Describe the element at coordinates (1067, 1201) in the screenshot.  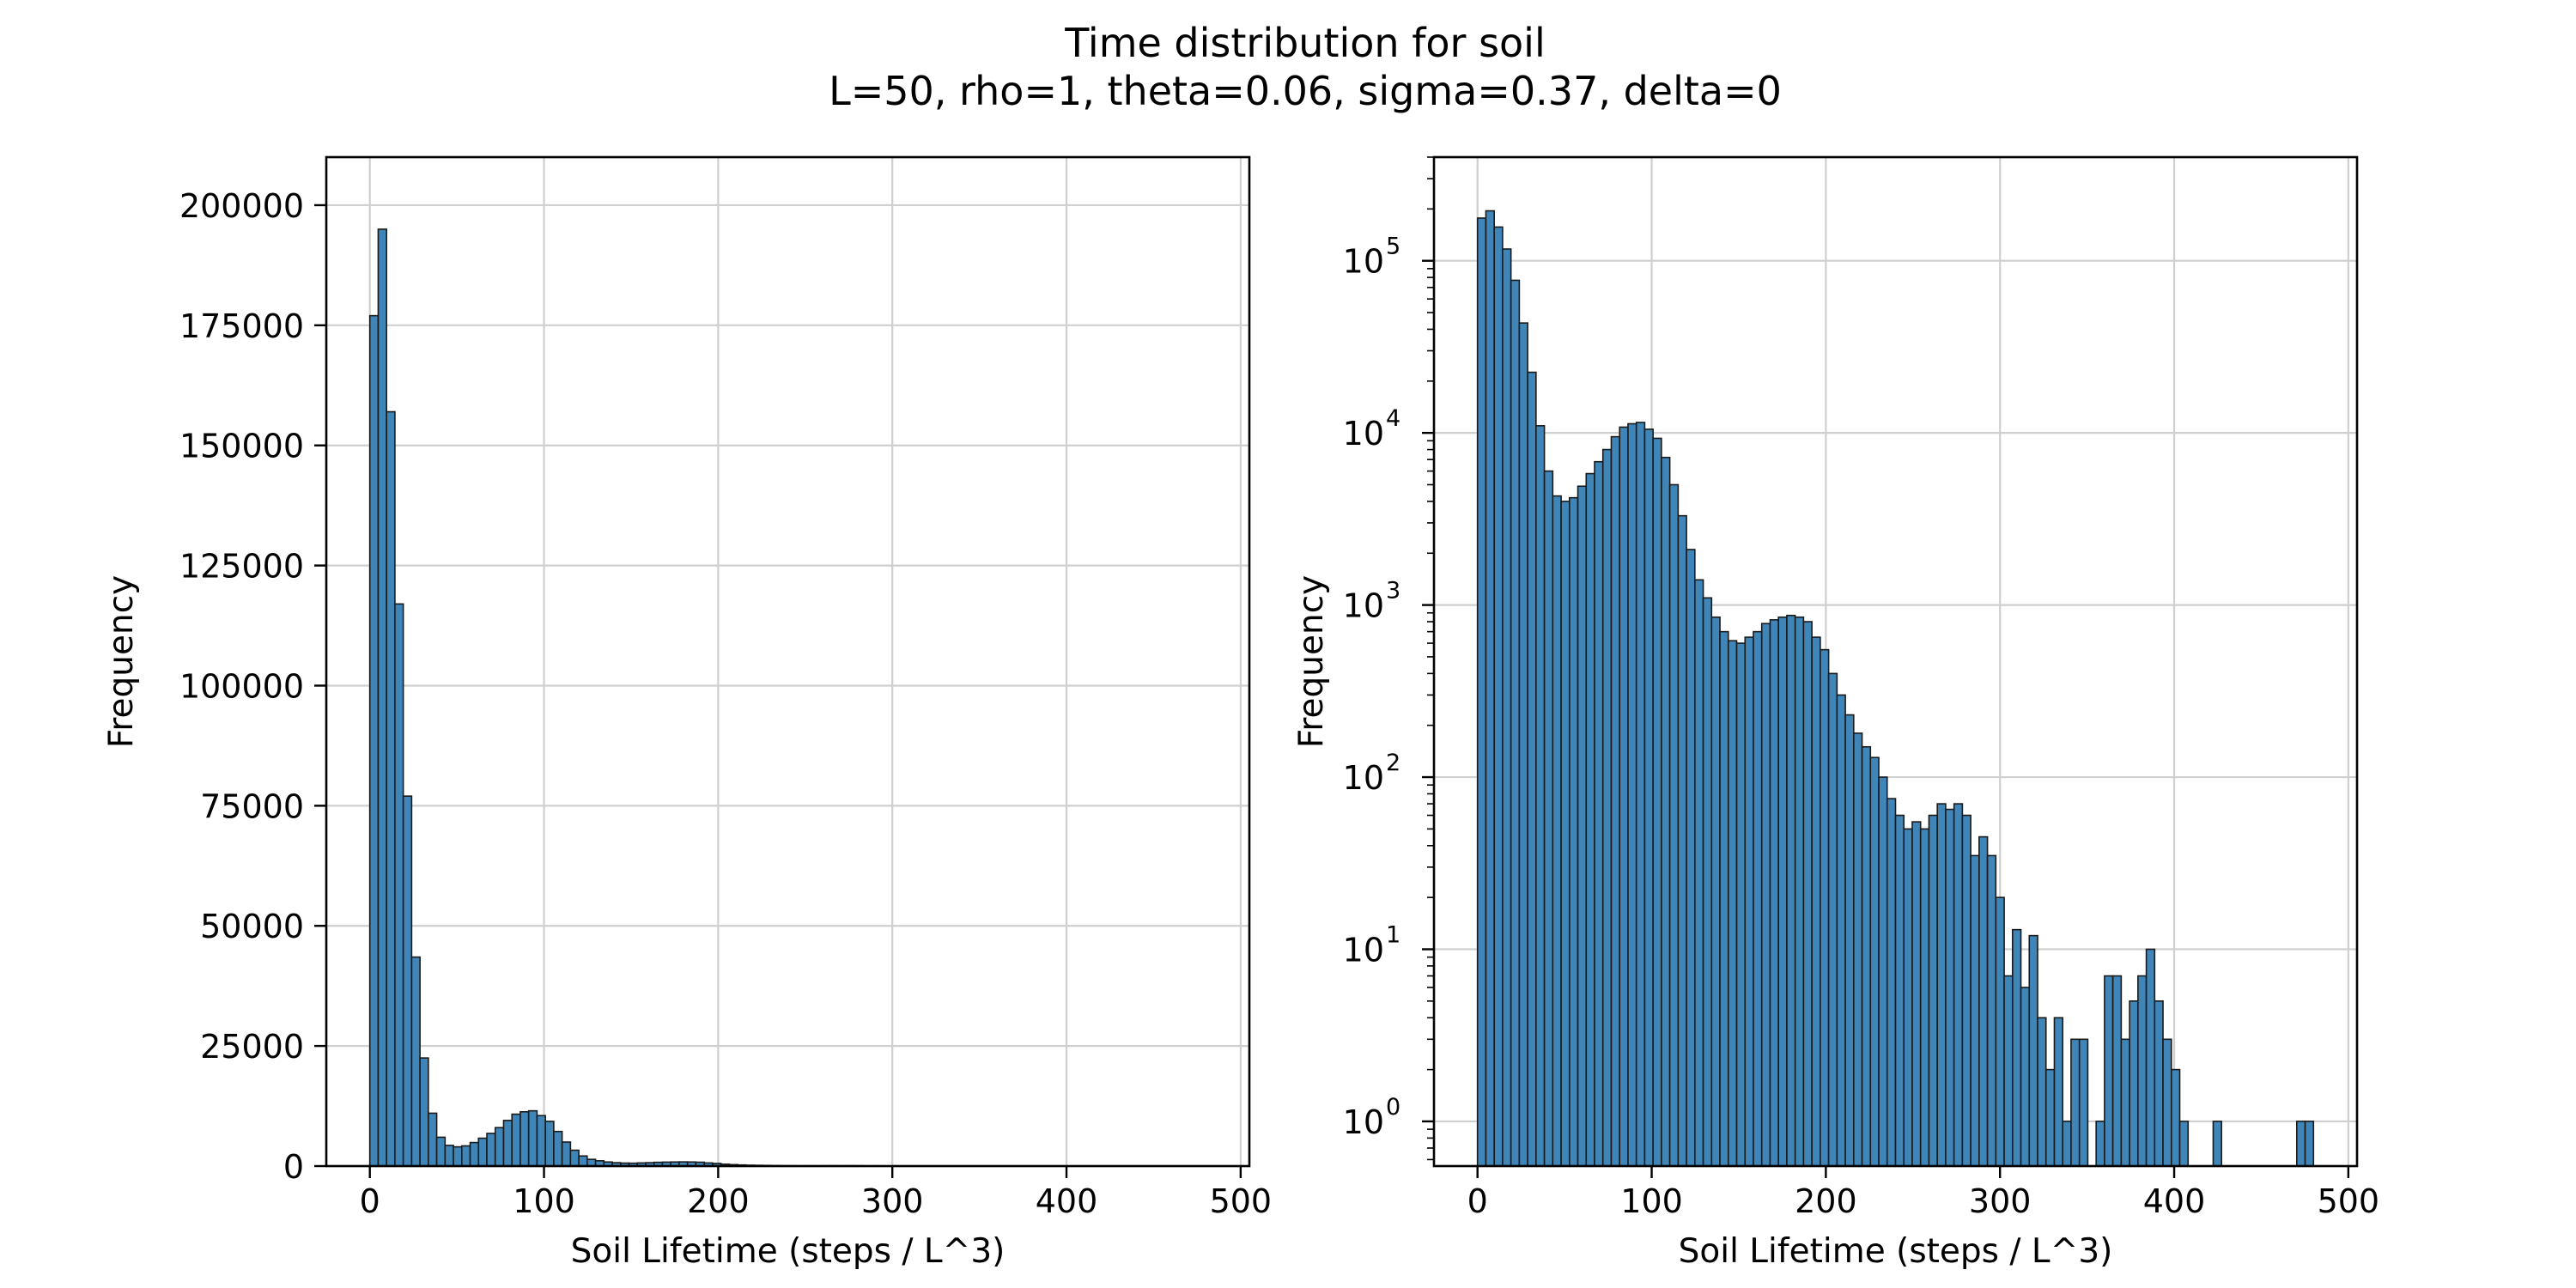
I see `x-tick-label: 400` at that location.